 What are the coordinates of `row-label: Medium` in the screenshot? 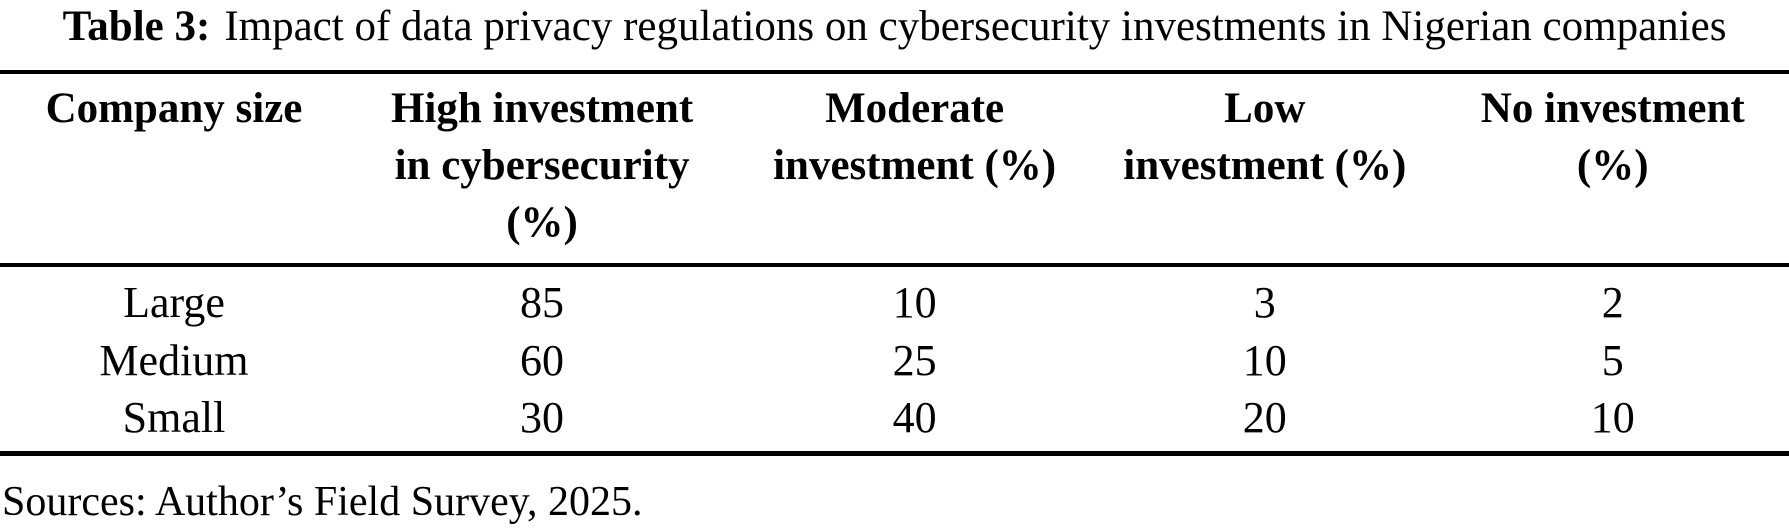 It's located at (174, 360).